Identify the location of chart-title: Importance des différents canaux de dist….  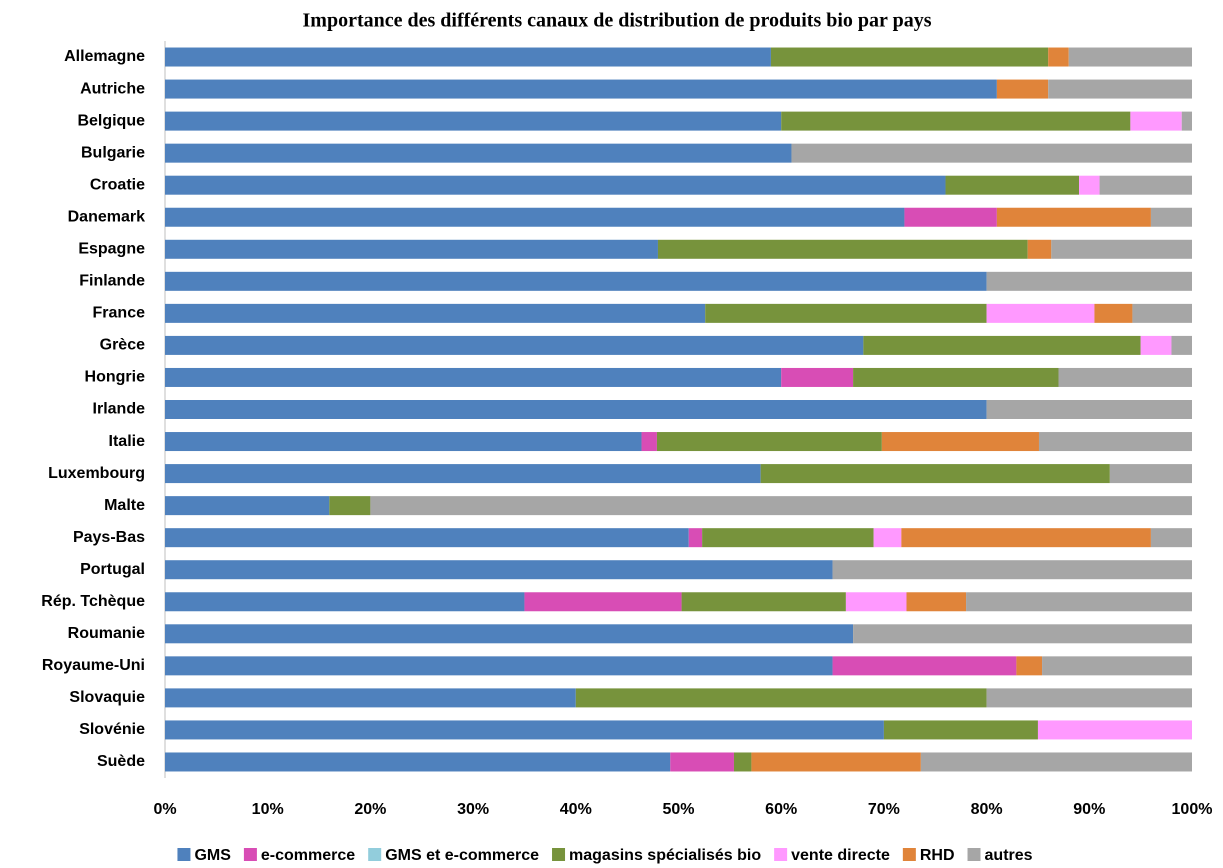
(617, 21).